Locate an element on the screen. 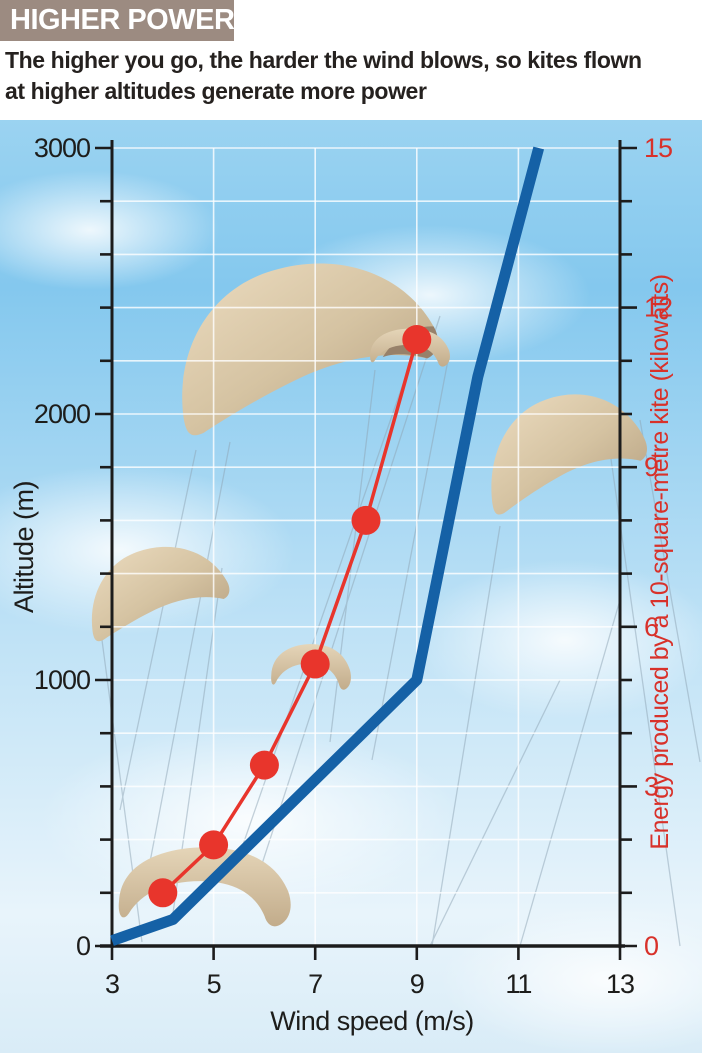 The height and width of the screenshot is (1053, 702). energy-tick-label: 3 is located at coordinates (651, 786).